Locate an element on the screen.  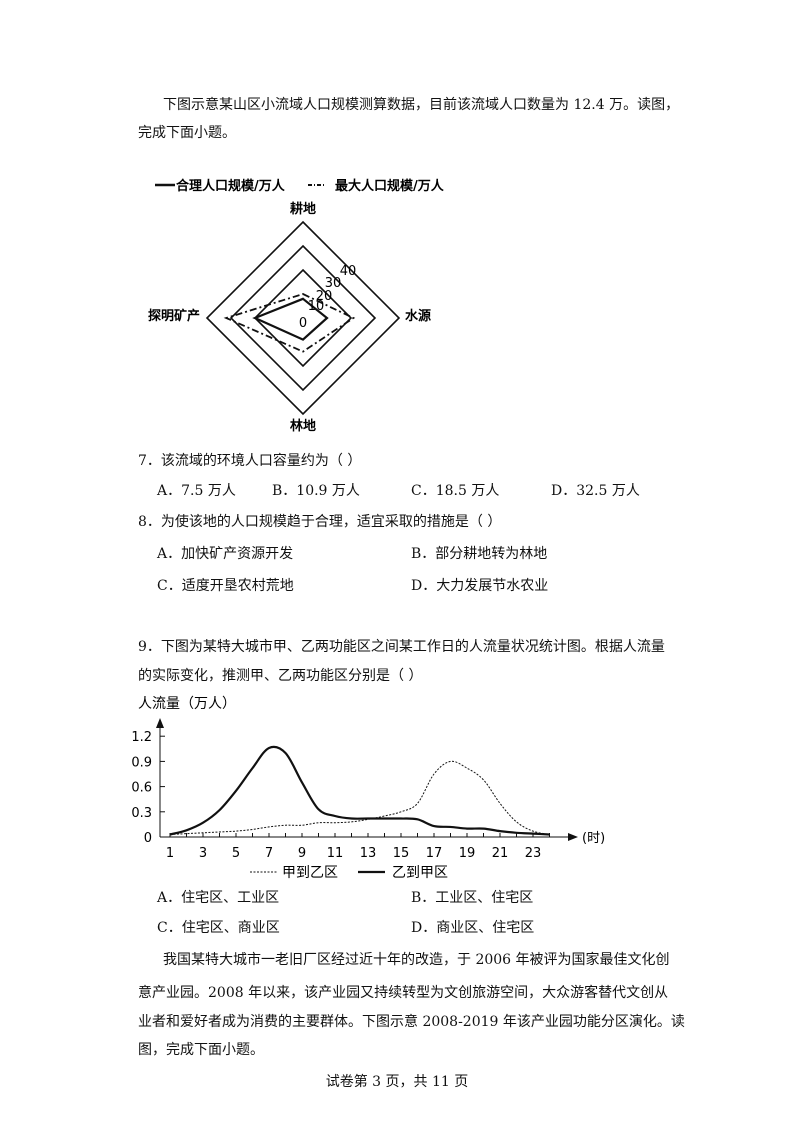
y-tick-label: 0.3 is located at coordinates (141, 813).